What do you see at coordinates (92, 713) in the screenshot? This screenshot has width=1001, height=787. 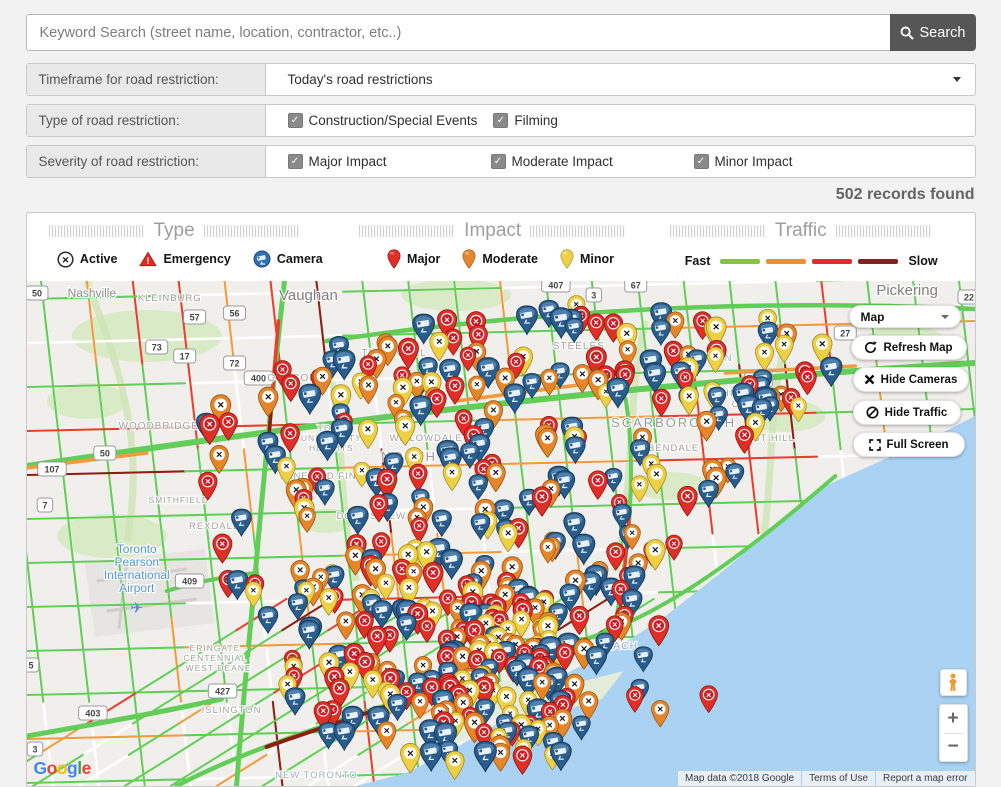 I see `svg-text: 403` at bounding box center [92, 713].